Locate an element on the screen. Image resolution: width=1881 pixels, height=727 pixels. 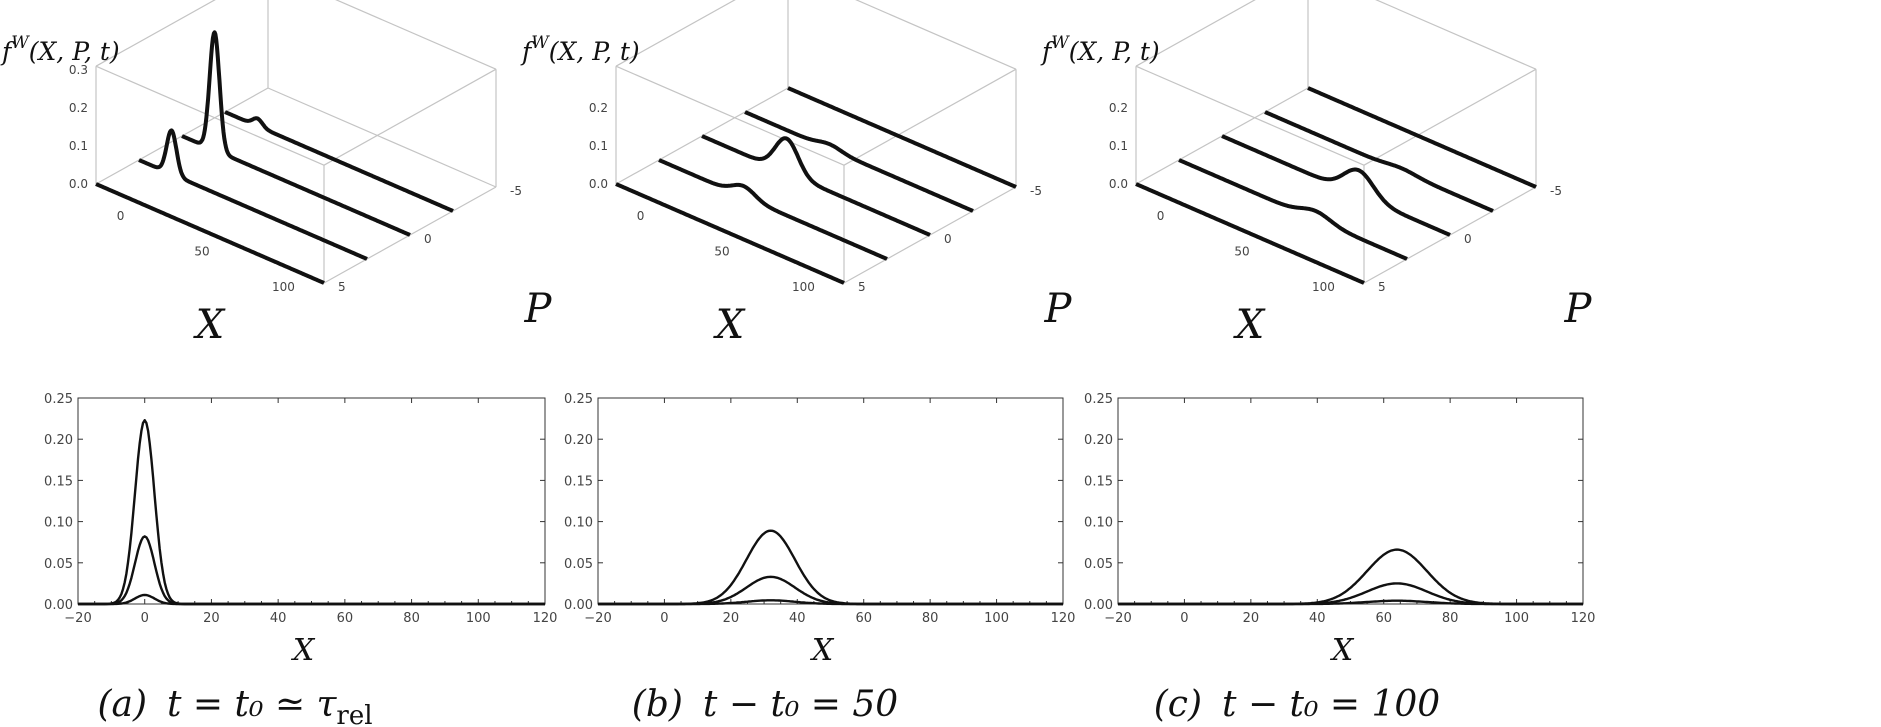
caption-expr: t = t₀ ≃ τ is located at coordinates (252, 704).